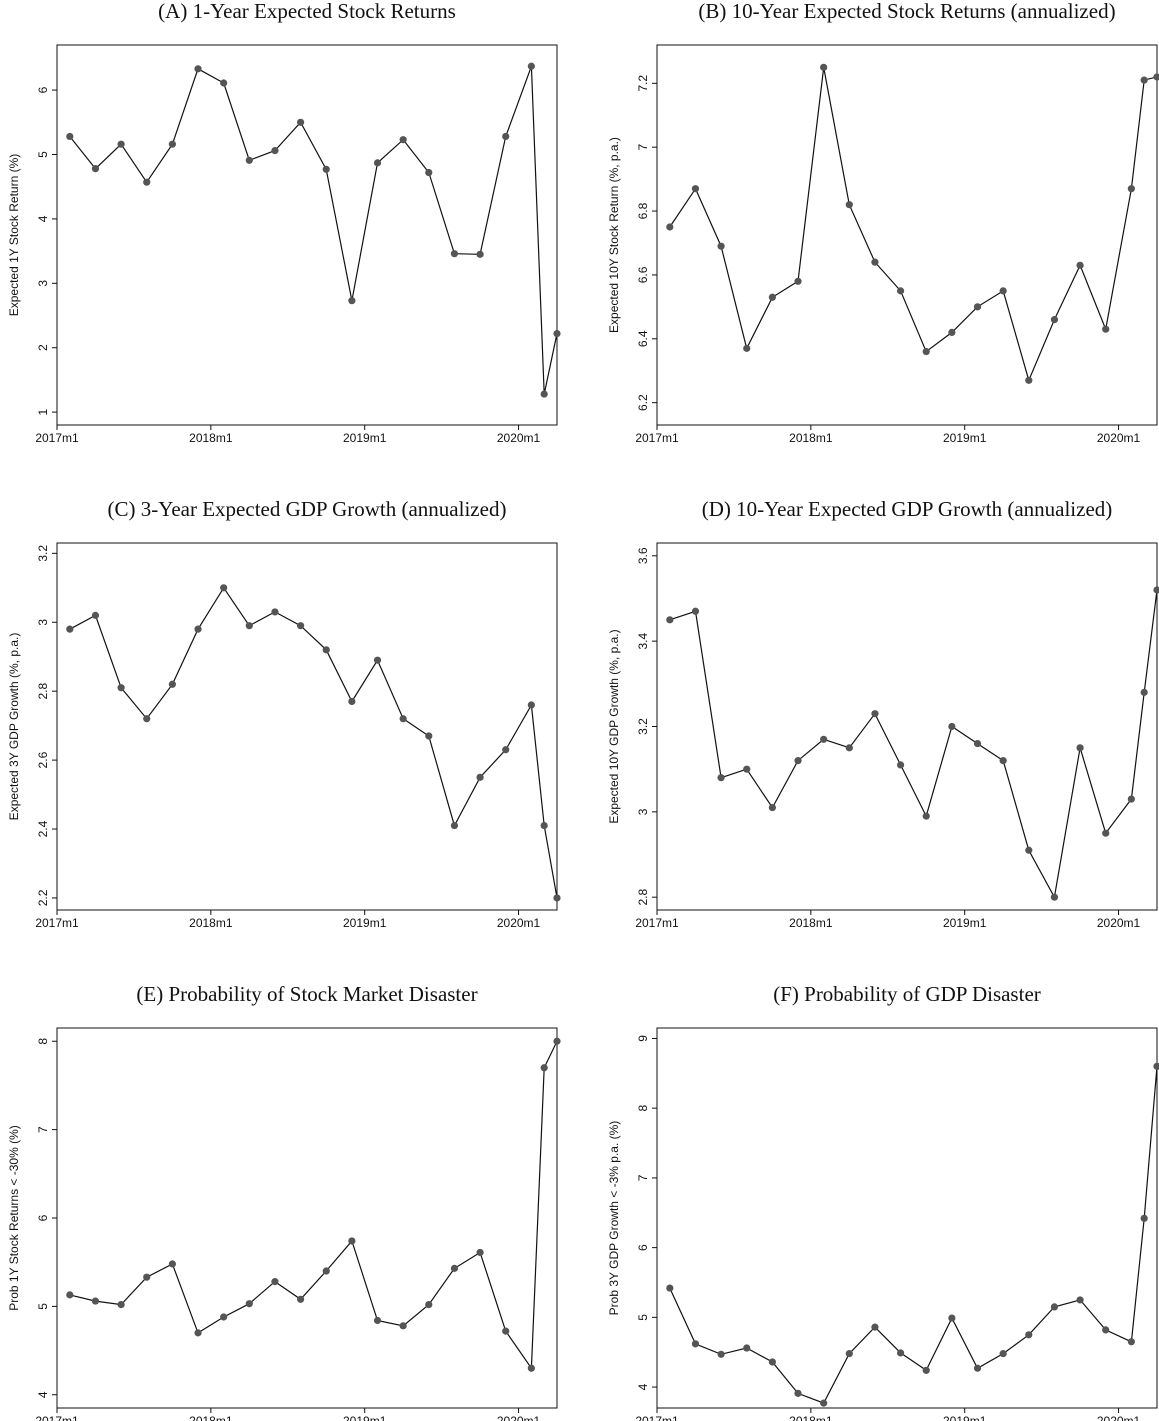  What do you see at coordinates (643, 1317) in the screenshot?
I see `y-tick-label: 5` at bounding box center [643, 1317].